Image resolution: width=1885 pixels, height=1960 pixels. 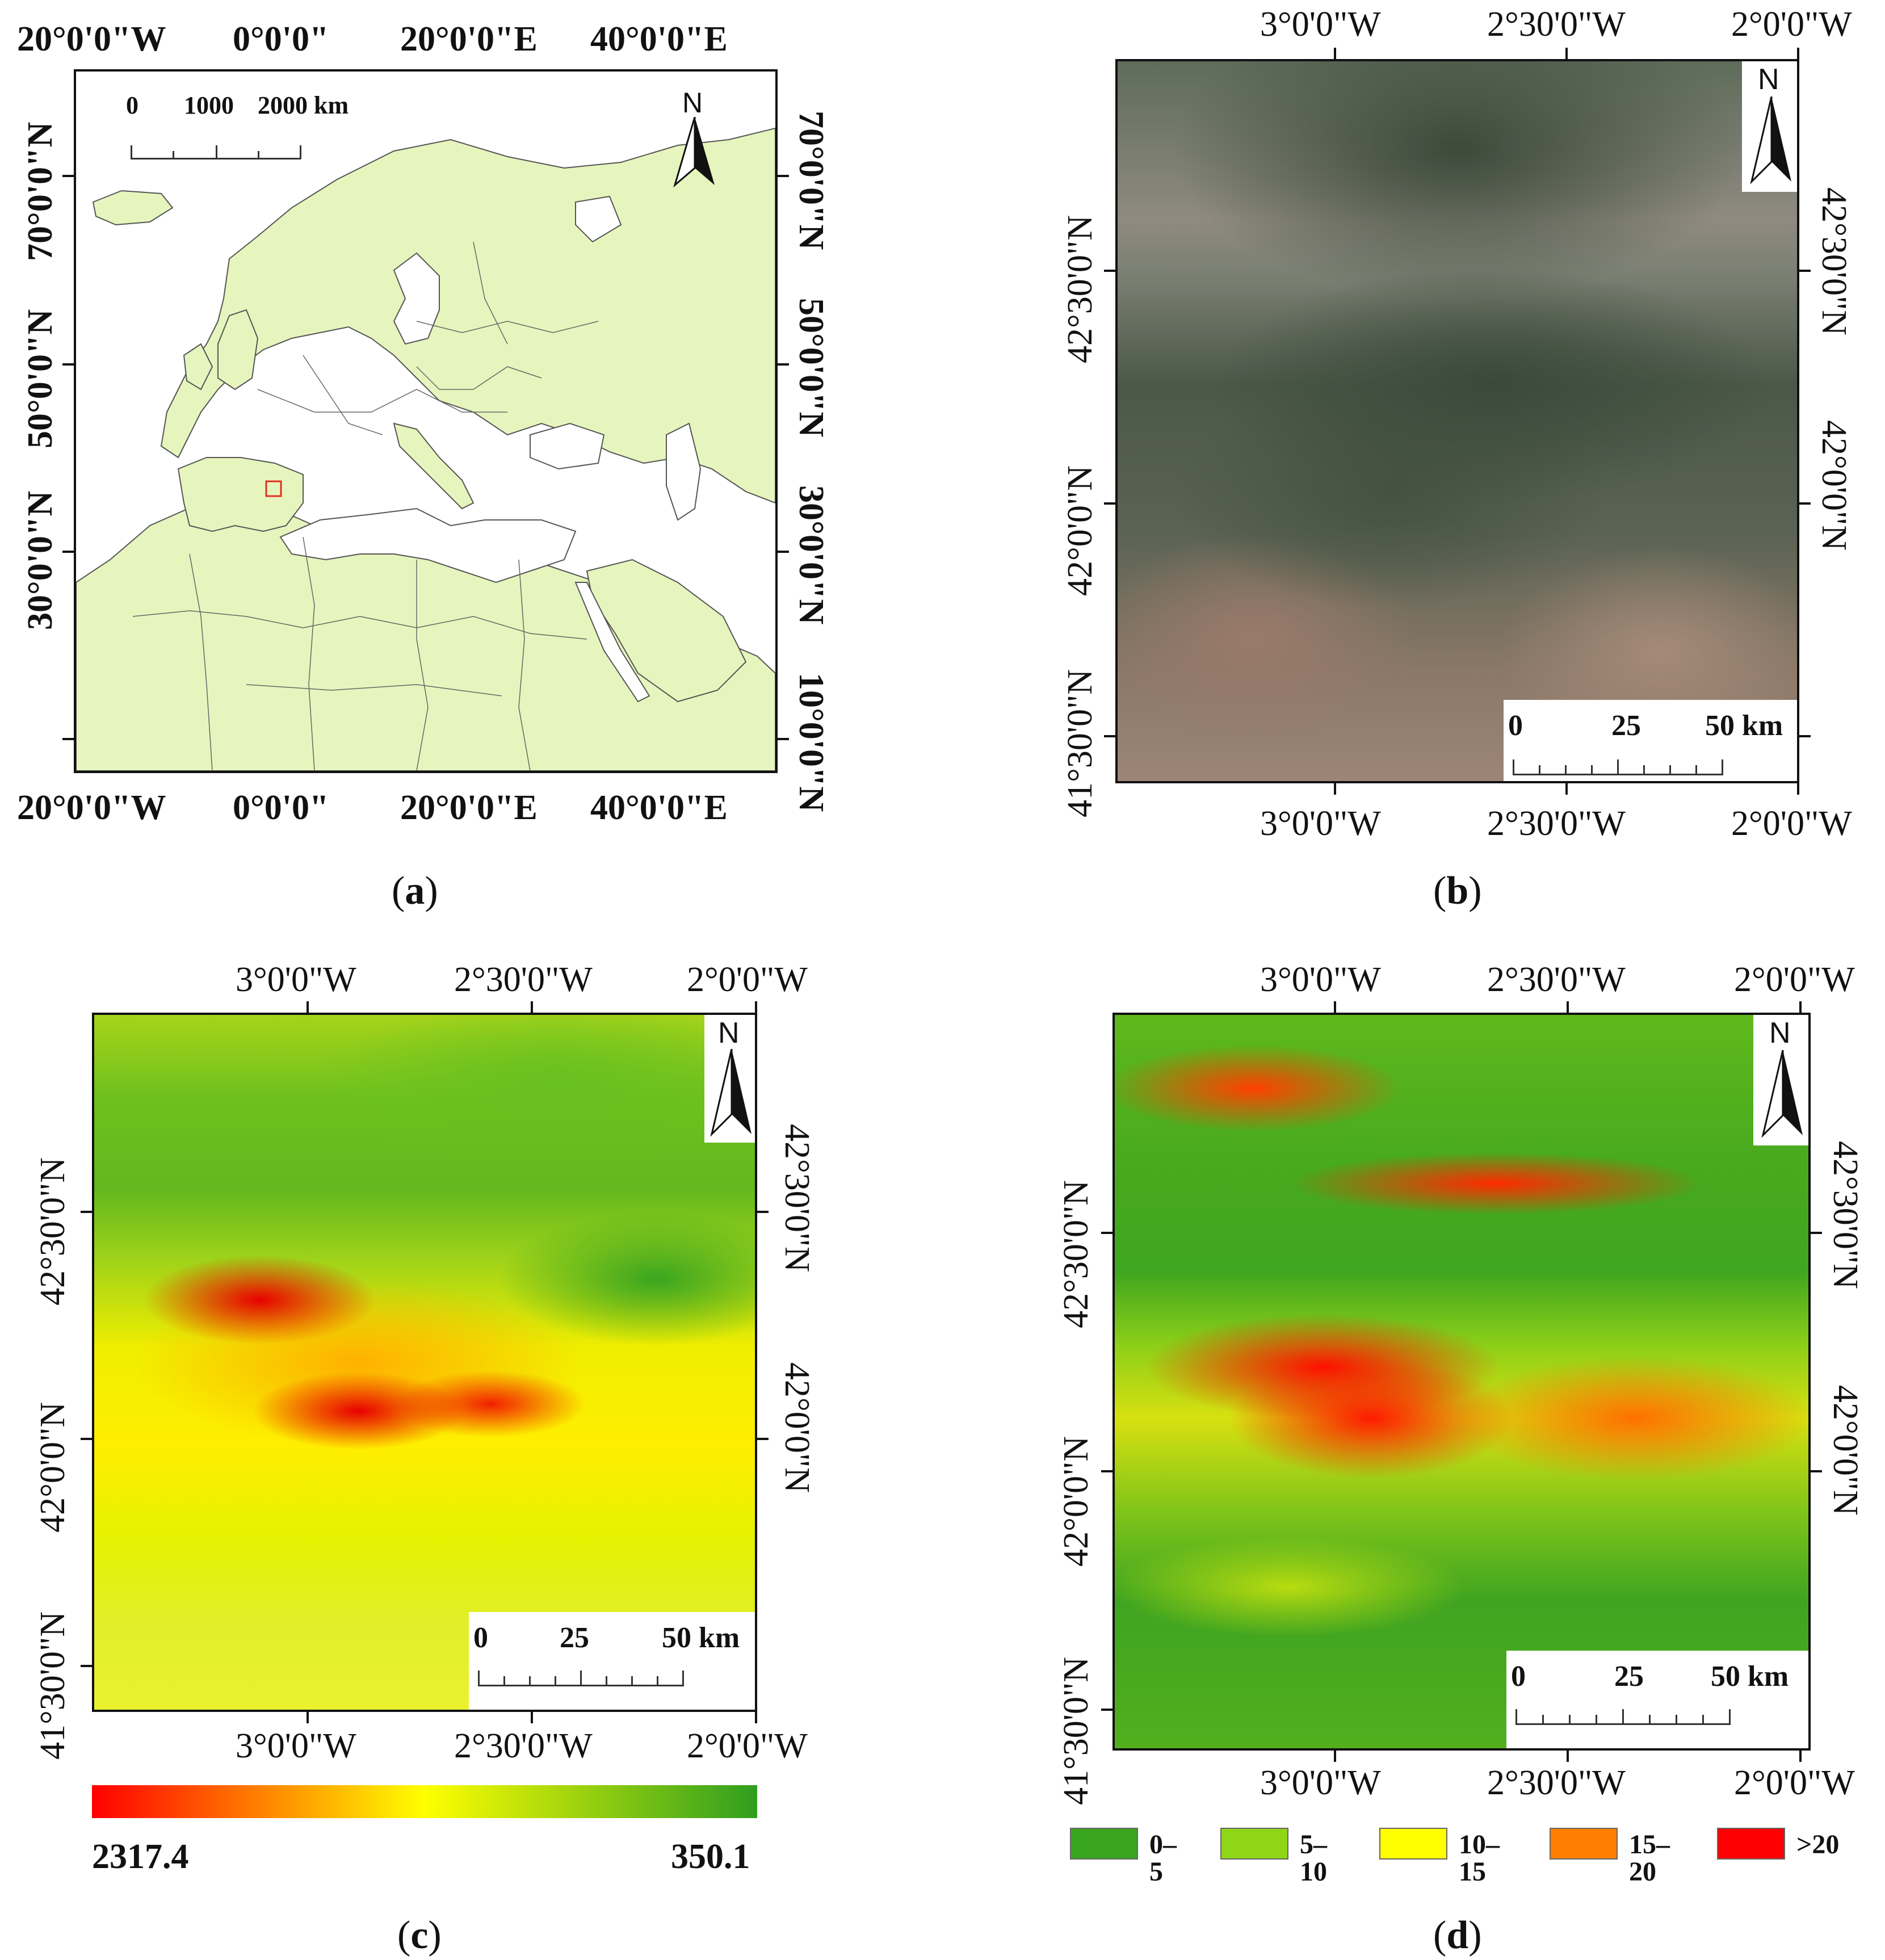 I want to click on panel-b-scale-label-0: 0, so click(x=1515, y=726).